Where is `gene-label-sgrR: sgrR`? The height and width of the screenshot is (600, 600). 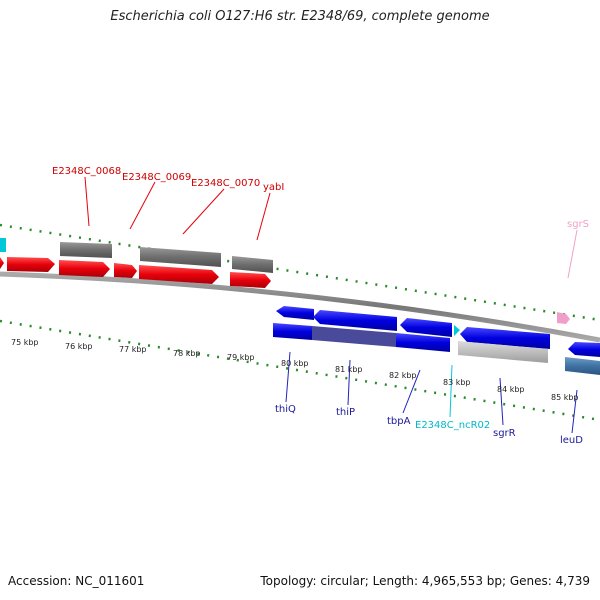 gene-label-sgrR: sgrR is located at coordinates (504, 433).